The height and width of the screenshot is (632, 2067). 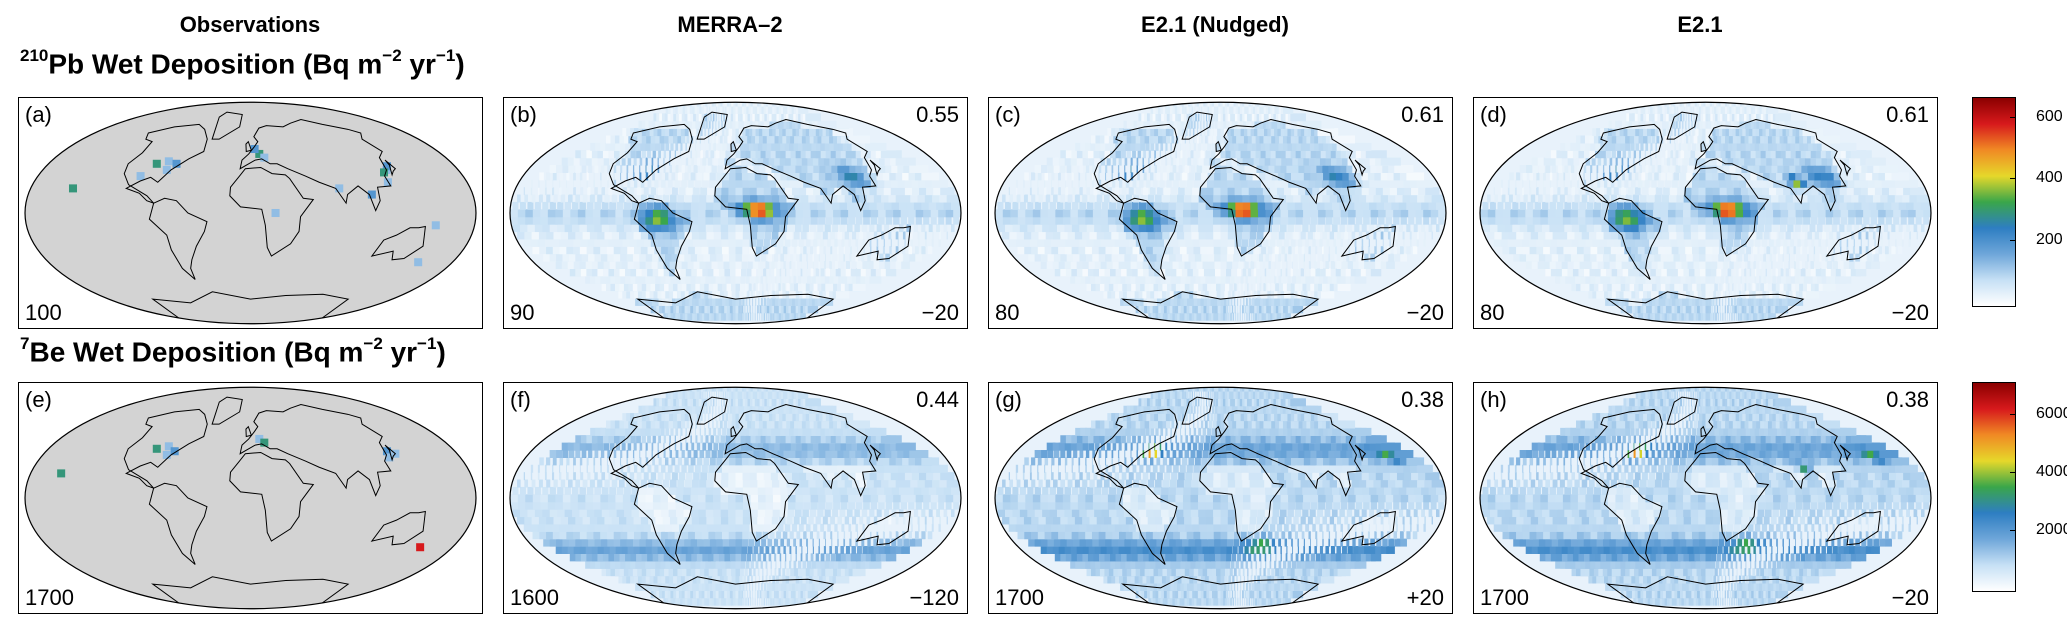 I want to click on panel-g: (g) 0.38 1700 +20, so click(x=1220, y=498).